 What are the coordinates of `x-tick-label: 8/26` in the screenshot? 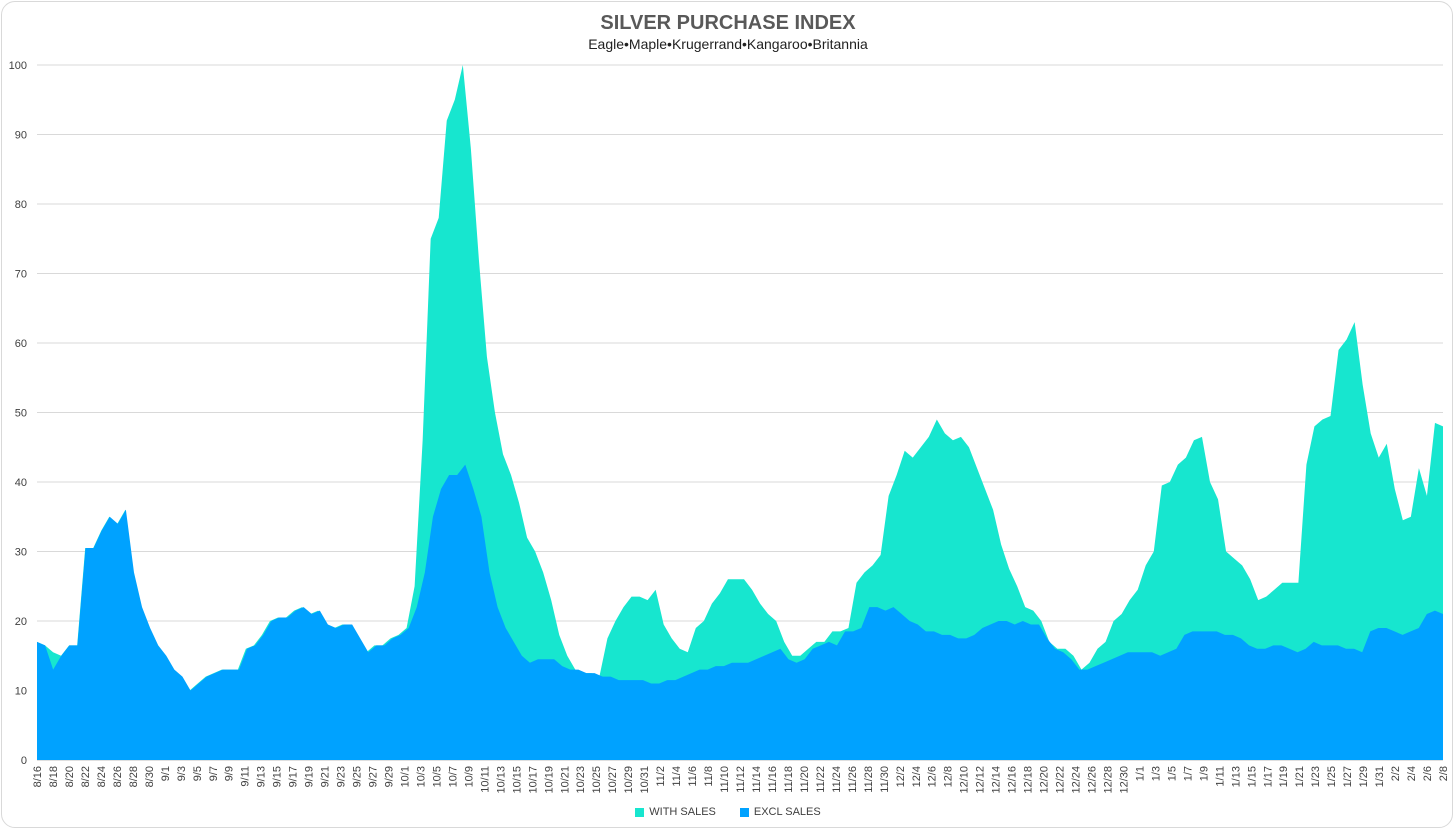 It's located at (118, 776).